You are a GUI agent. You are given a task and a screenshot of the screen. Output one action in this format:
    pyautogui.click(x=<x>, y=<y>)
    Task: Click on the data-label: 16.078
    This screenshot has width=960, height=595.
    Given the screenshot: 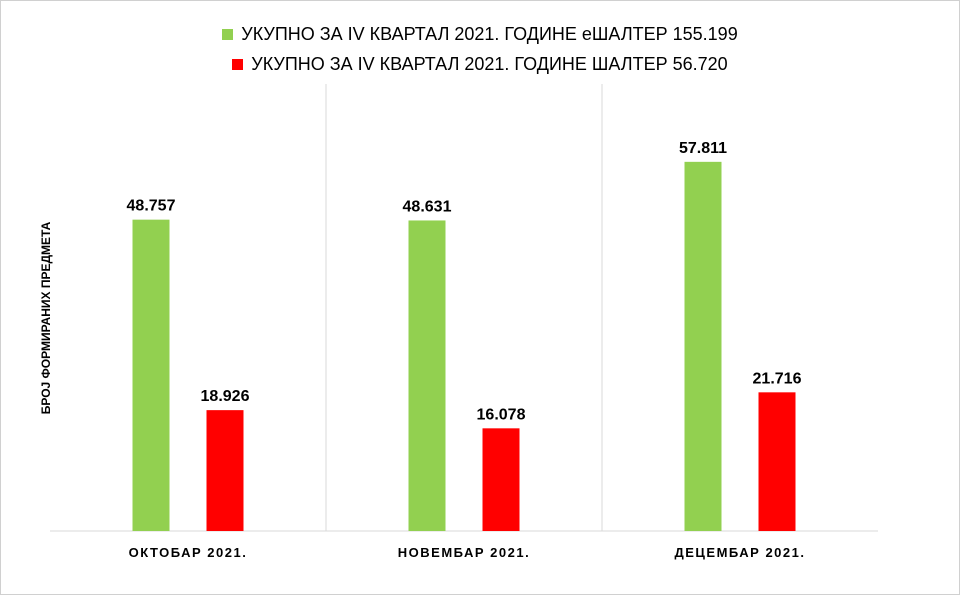 What is the action you would take?
    pyautogui.click(x=501, y=414)
    